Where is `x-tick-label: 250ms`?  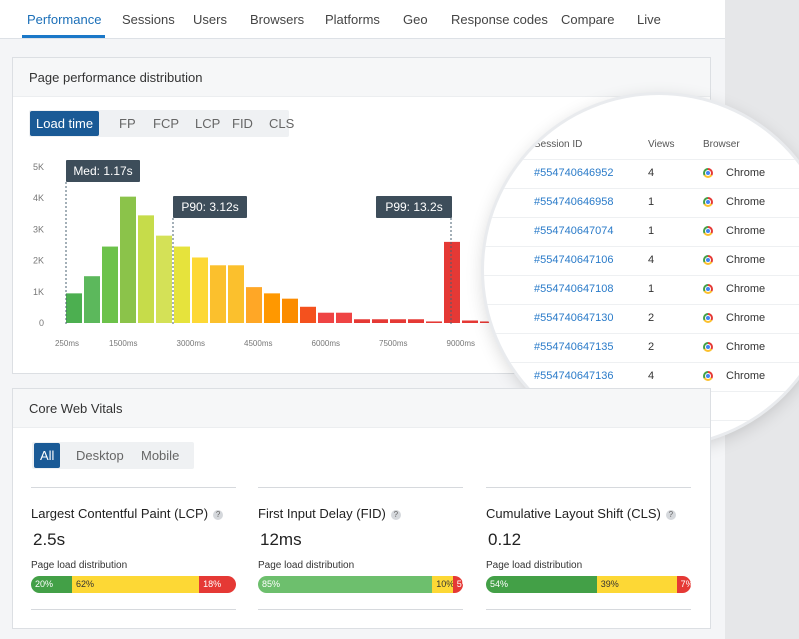
x-tick-label: 250ms is located at coordinates (67, 343).